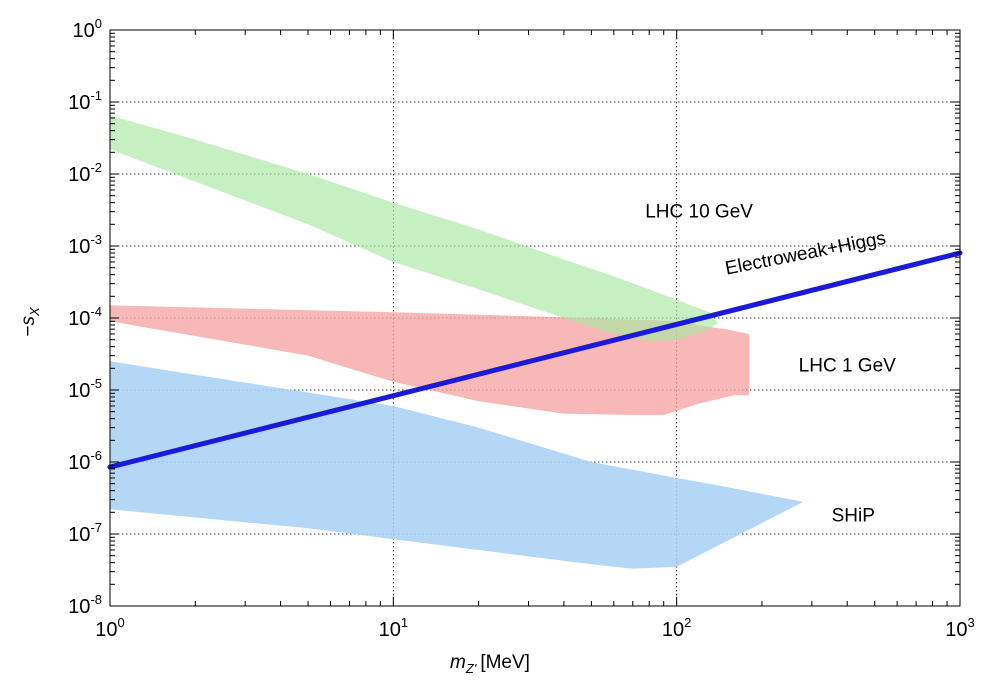 The height and width of the screenshot is (700, 1000). I want to click on y-tick-labels: 10⁰ 10⁻¹ 10⁻² 10⁻³ 10⁻⁴ 10⁻⁵ 10⁻⁶ 10⁻⁷ 10⁻⁸, so click(85, 317).